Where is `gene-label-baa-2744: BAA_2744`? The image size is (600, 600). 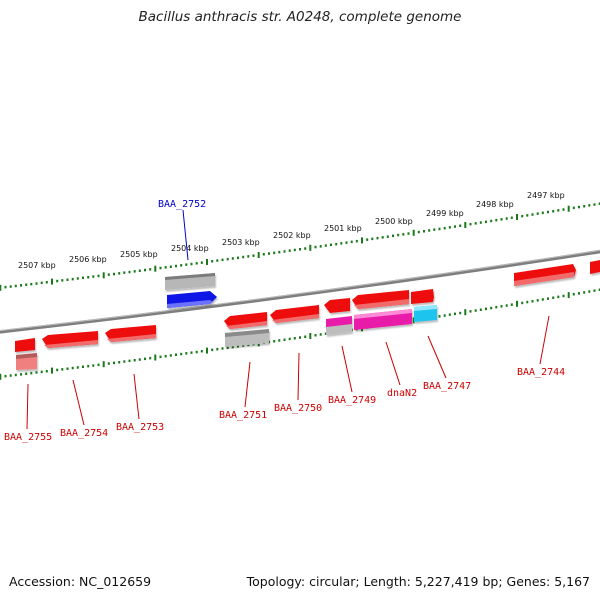 gene-label-baa-2744: BAA_2744 is located at coordinates (541, 372).